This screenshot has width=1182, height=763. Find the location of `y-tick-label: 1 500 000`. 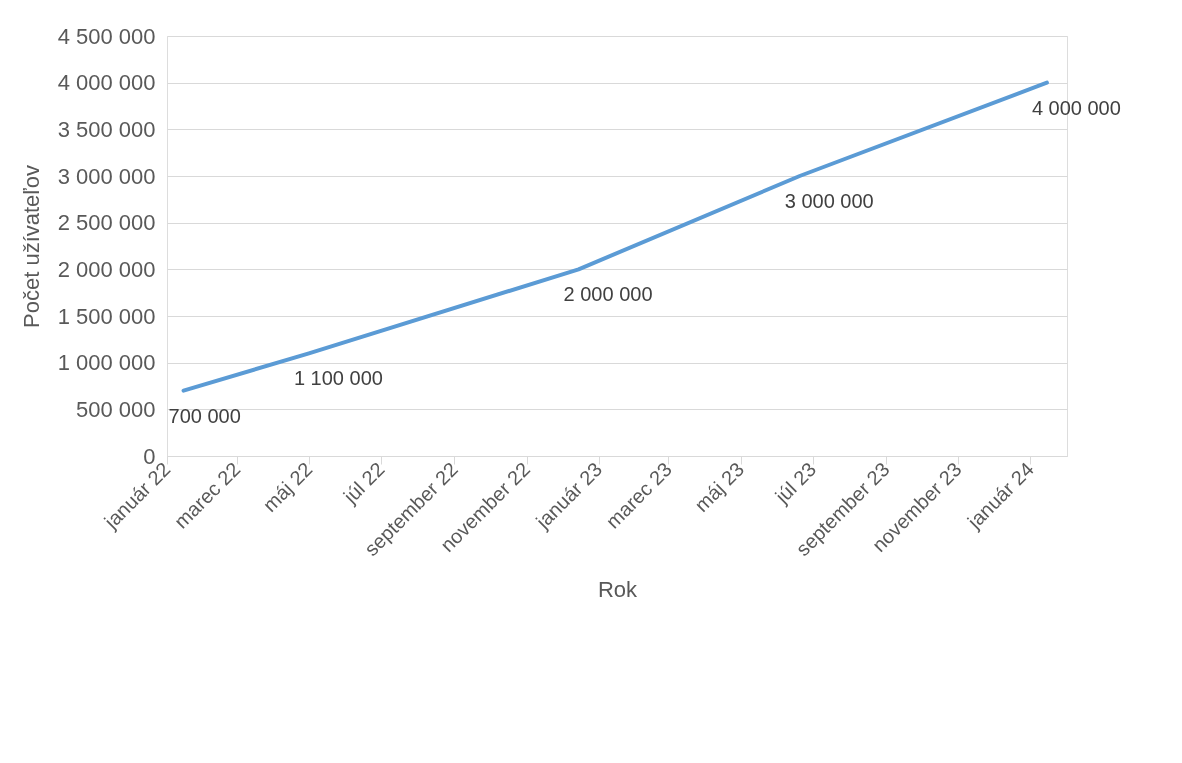

y-tick-label: 1 500 000 is located at coordinates (106, 316).